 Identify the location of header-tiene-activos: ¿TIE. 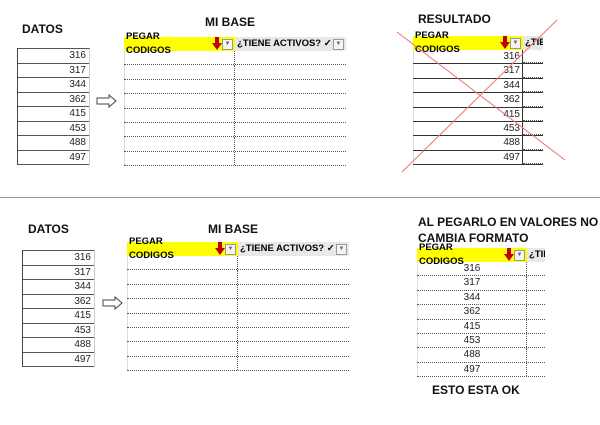
(536, 255).